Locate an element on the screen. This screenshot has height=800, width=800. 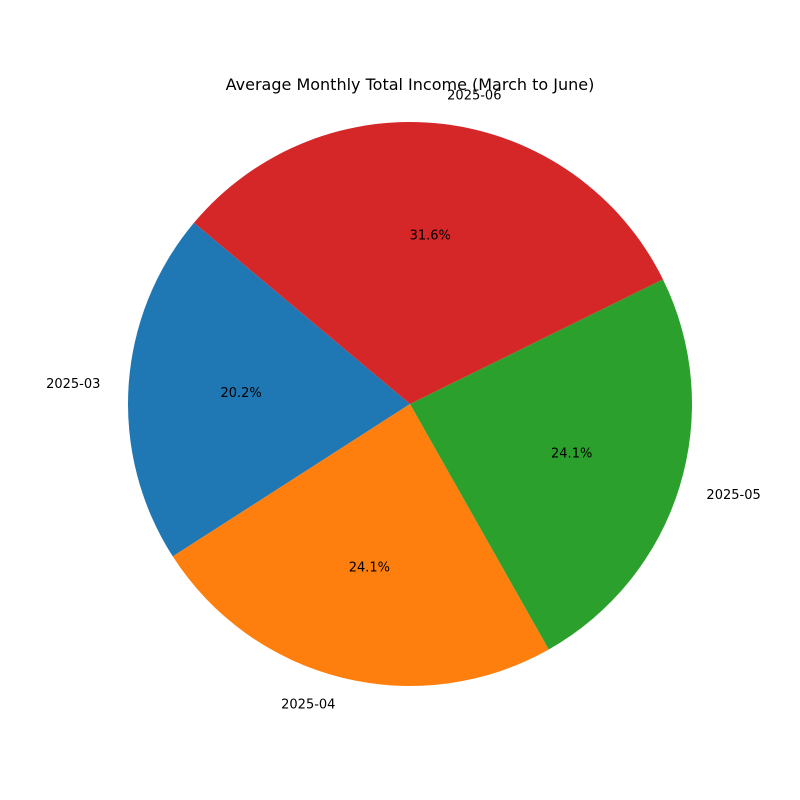
slice-label-2025-03: 2025-03 is located at coordinates (73, 384).